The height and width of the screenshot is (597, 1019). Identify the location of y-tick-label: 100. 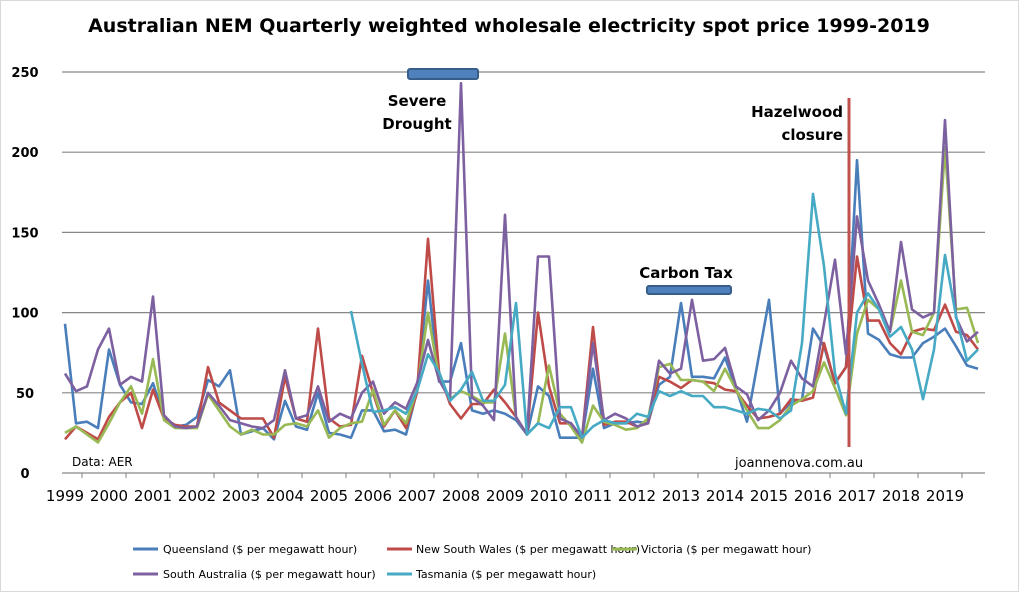
(24, 314).